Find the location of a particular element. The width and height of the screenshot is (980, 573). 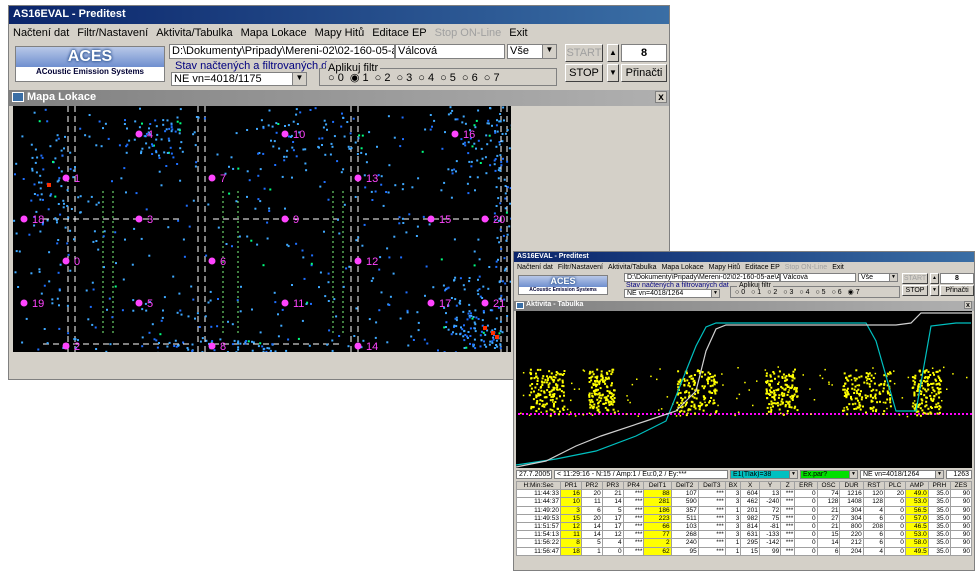

column-header: AMP is located at coordinates (916, 485).